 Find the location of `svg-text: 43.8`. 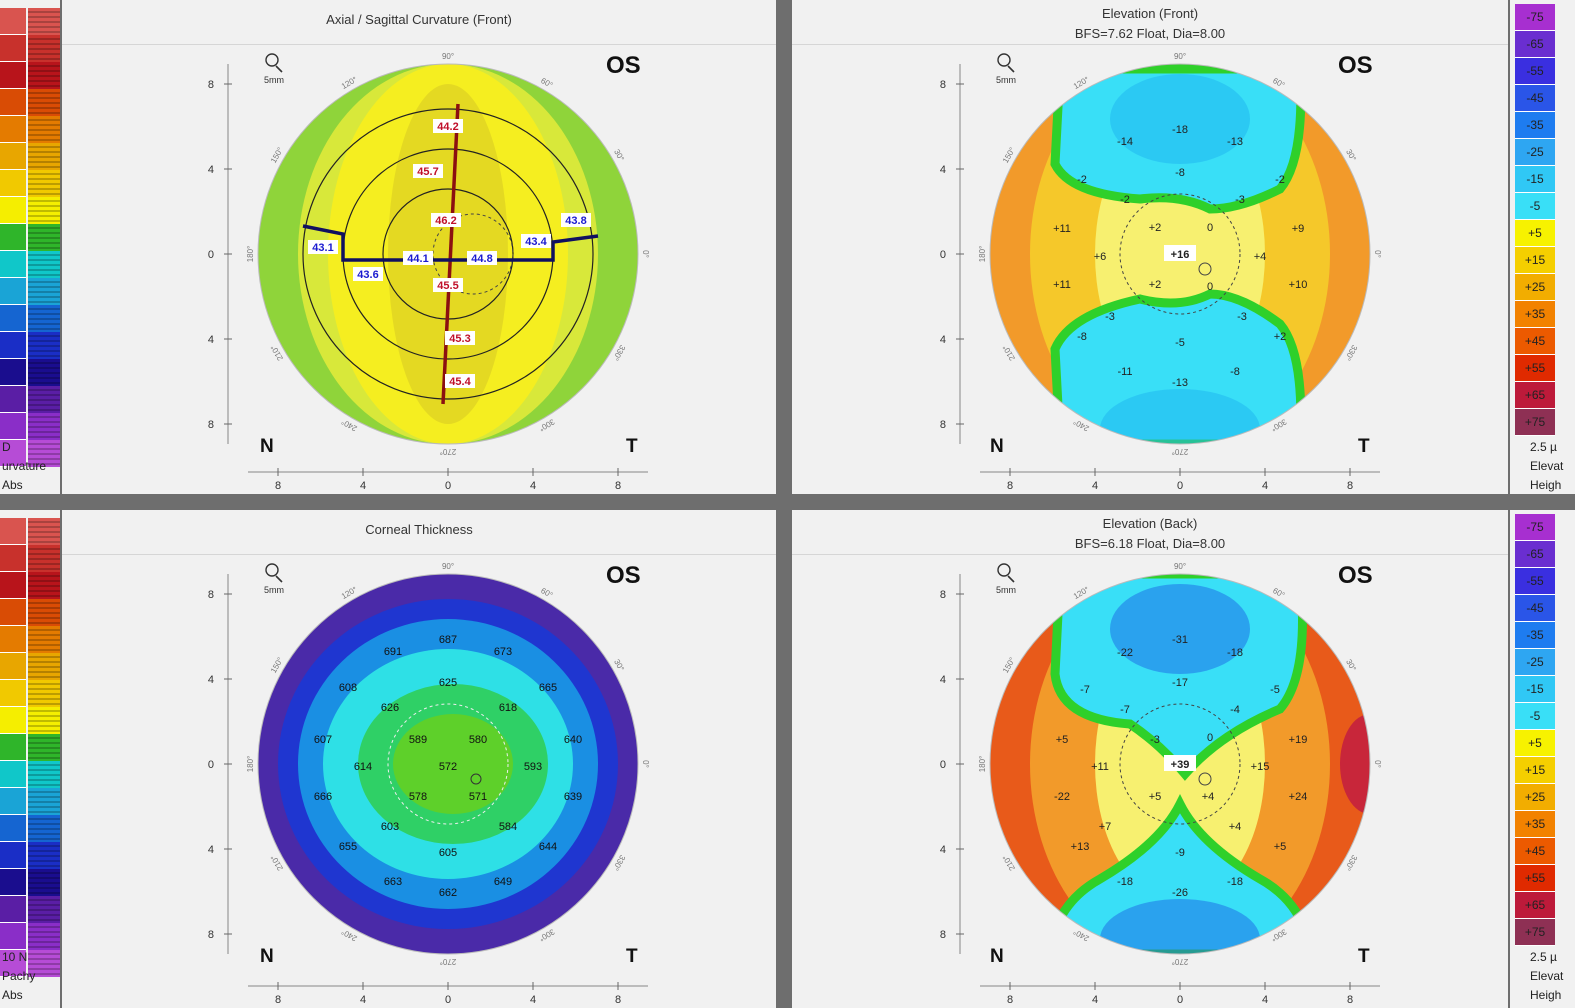

svg-text: 43.8 is located at coordinates (575, 221).